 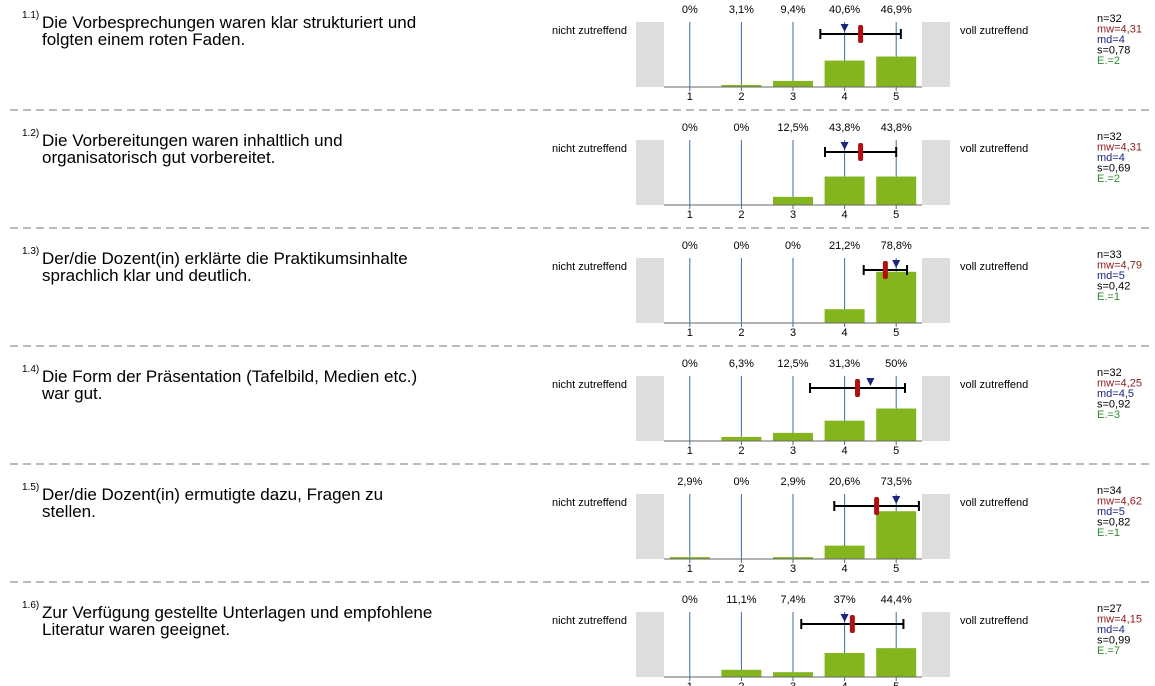 I want to click on value-label: 20,6%, so click(x=844, y=482).